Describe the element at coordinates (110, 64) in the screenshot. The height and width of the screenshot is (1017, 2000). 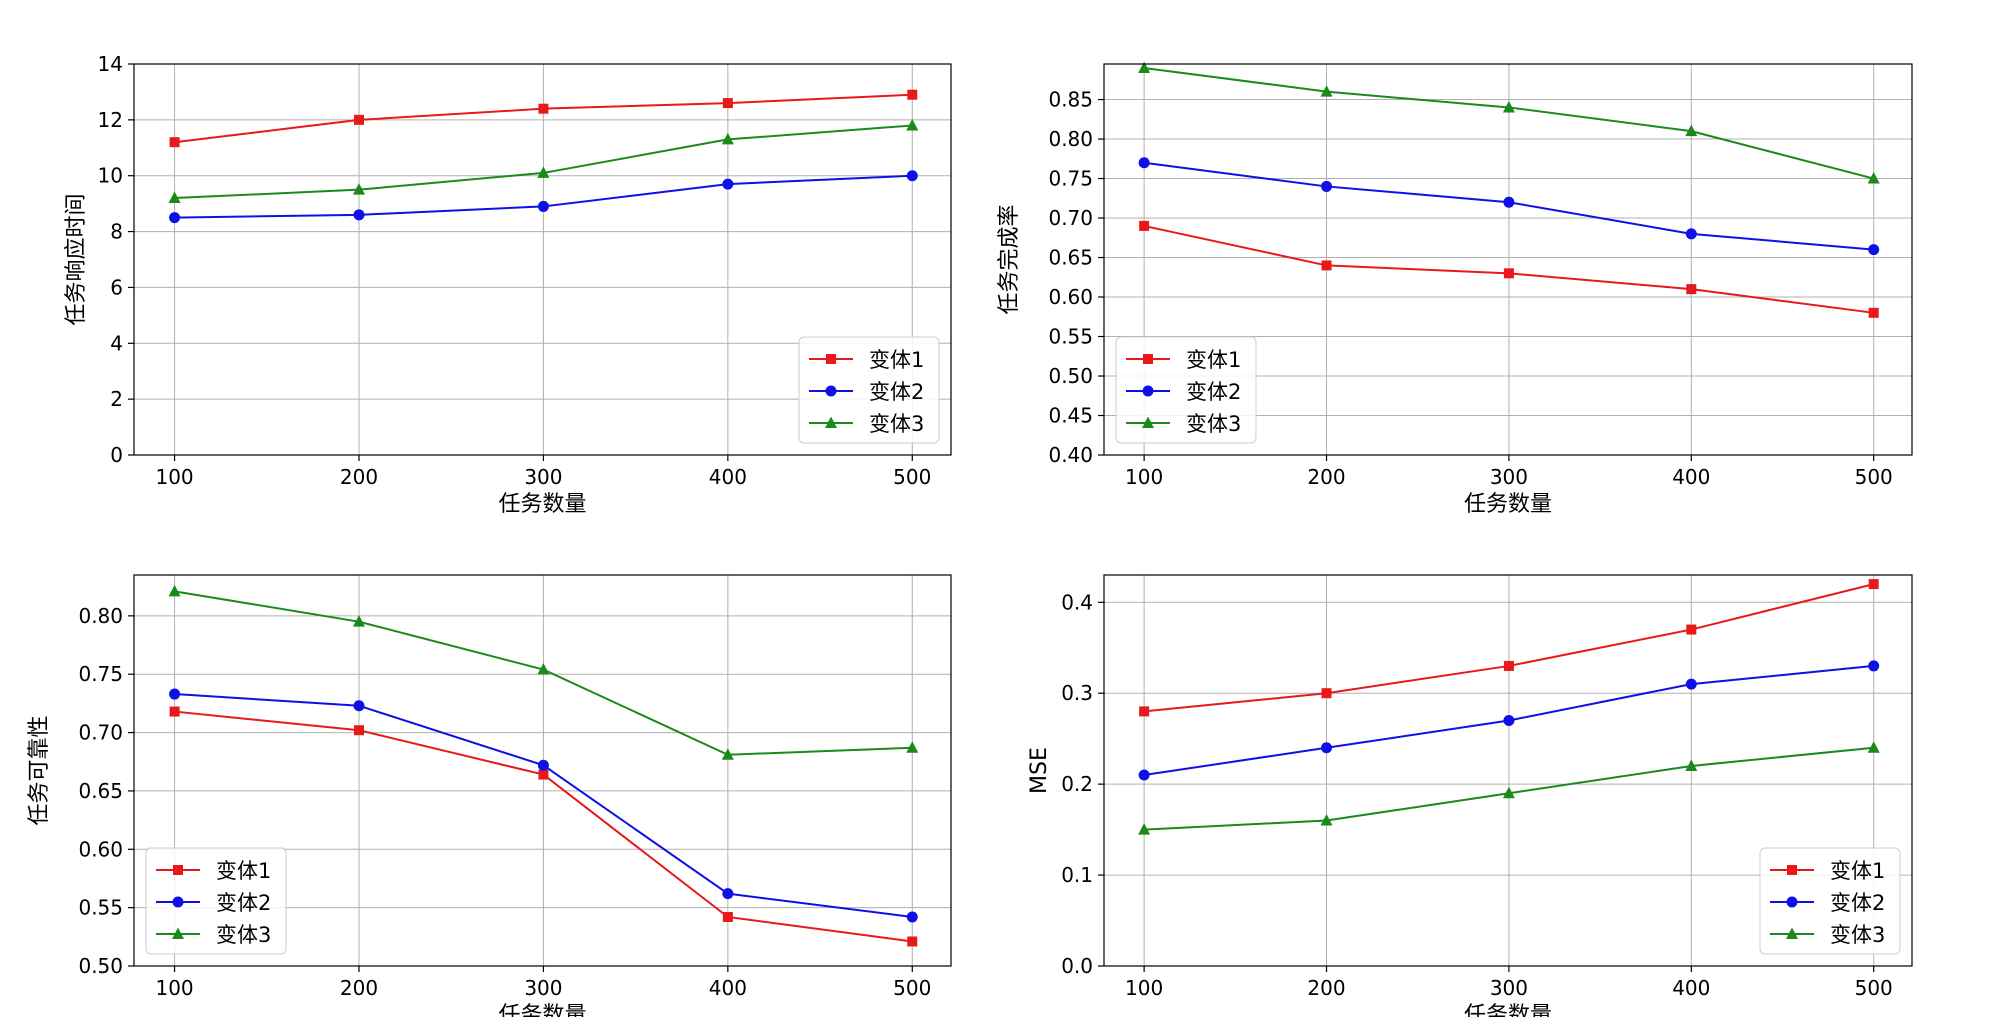
I see `y-tick-label: 14` at that location.